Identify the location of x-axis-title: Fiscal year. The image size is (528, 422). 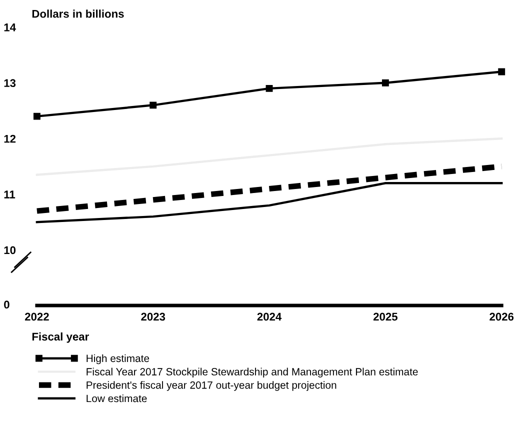
(60, 337).